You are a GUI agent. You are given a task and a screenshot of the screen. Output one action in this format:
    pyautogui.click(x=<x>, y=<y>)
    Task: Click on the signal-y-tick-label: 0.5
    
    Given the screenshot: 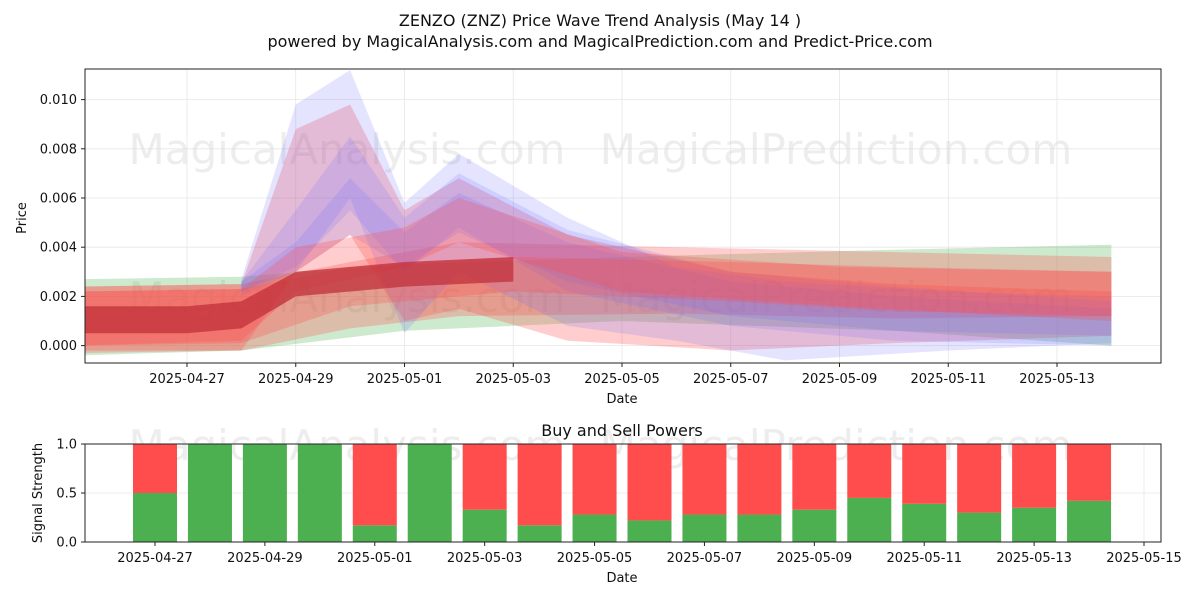 What is the action you would take?
    pyautogui.click(x=66, y=494)
    